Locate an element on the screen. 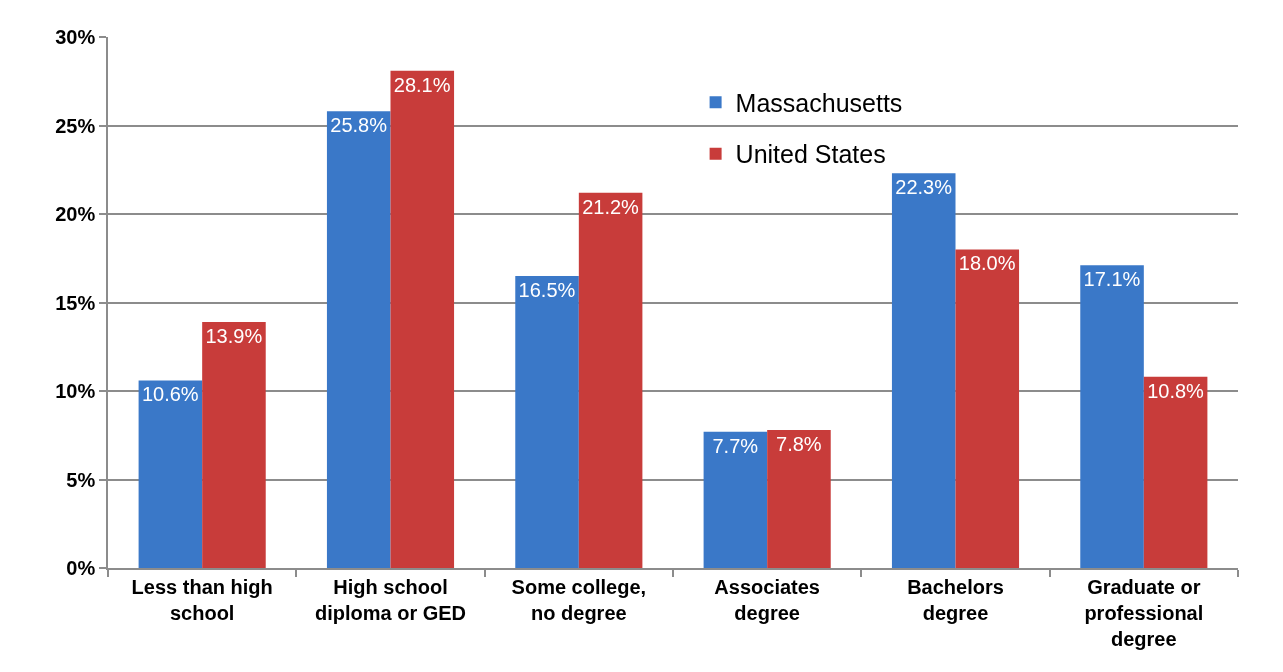 This screenshot has height=672, width=1283. data-label: 22.3% is located at coordinates (924, 187).